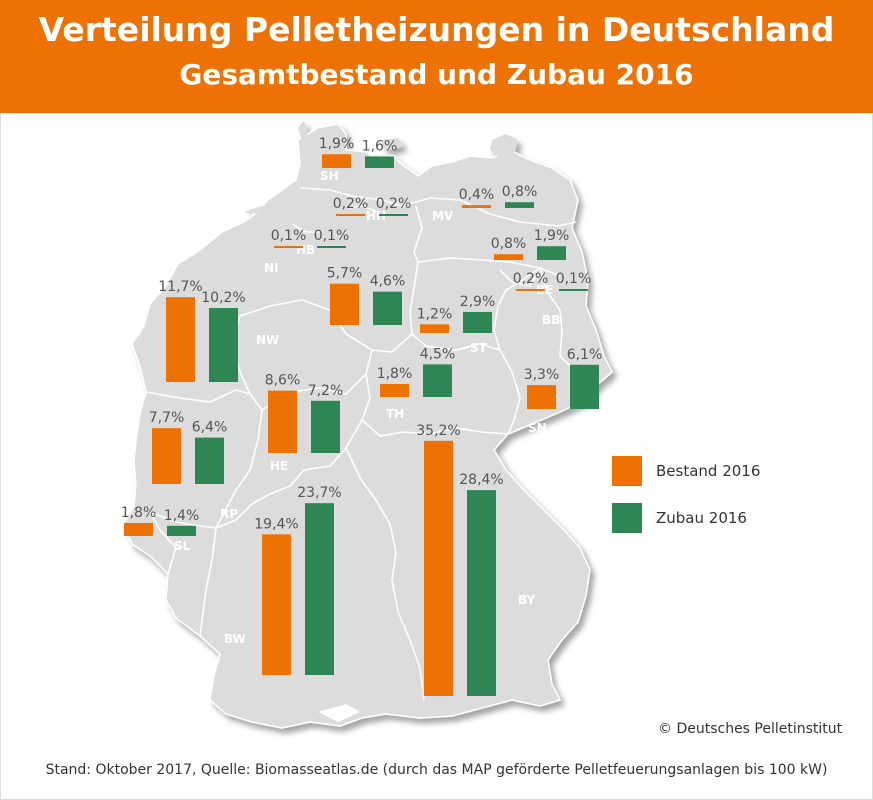 This screenshot has height=800, width=873. What do you see at coordinates (627, 471) in the screenshot?
I see `legend-bestand-swatch` at bounding box center [627, 471].